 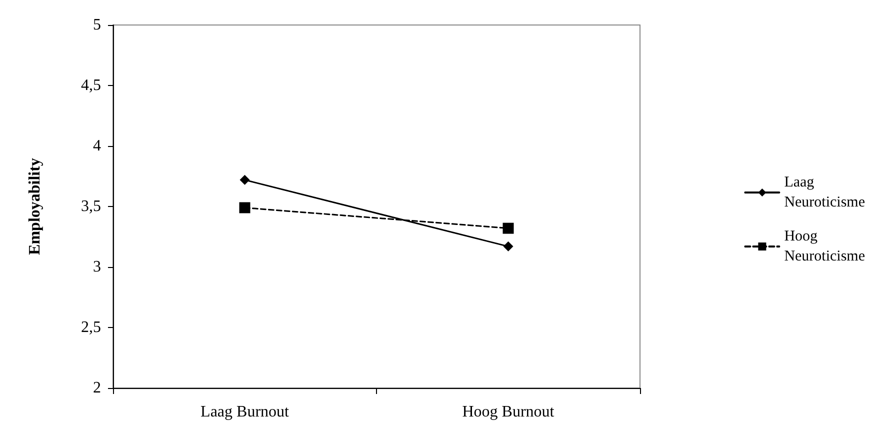 I want to click on y-tick-label: 2,5, so click(x=91, y=327).